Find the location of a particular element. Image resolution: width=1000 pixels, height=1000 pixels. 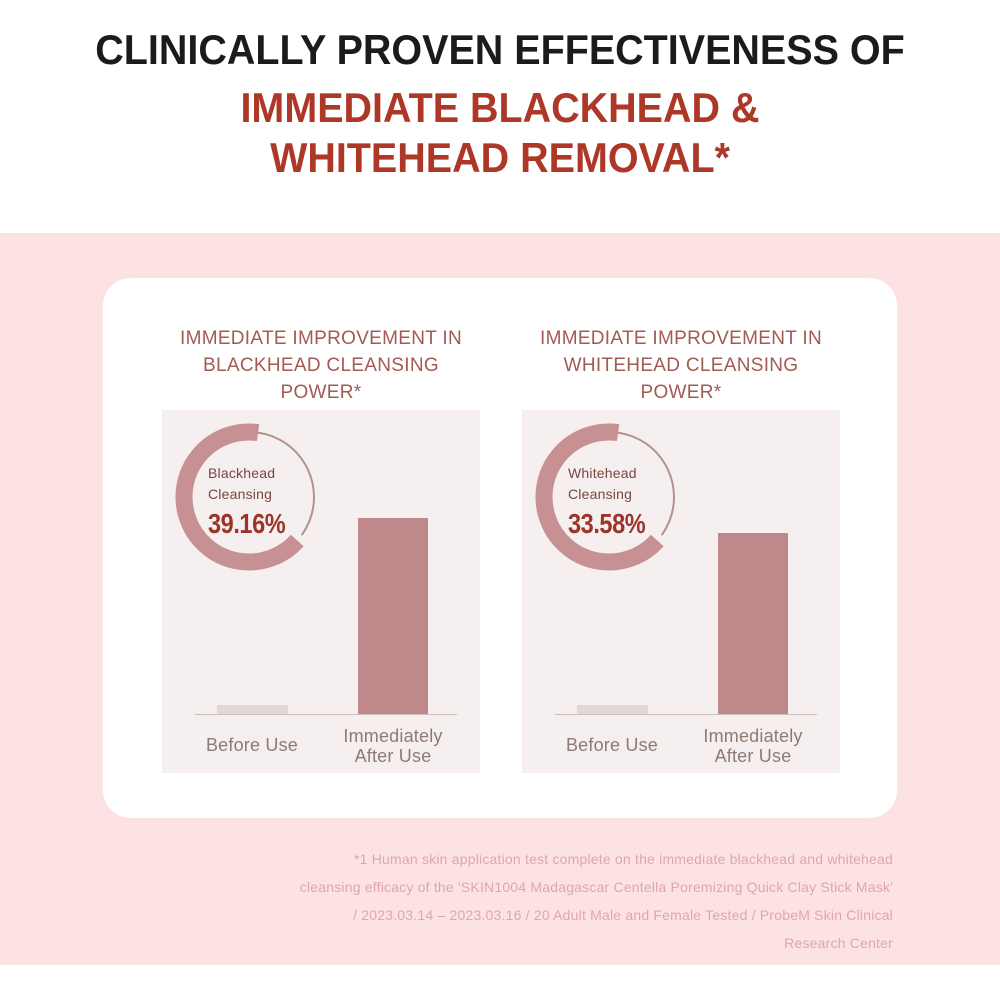

page-subtitle-line2: WHITEHEAD REMOVAL* is located at coordinates (500, 157).